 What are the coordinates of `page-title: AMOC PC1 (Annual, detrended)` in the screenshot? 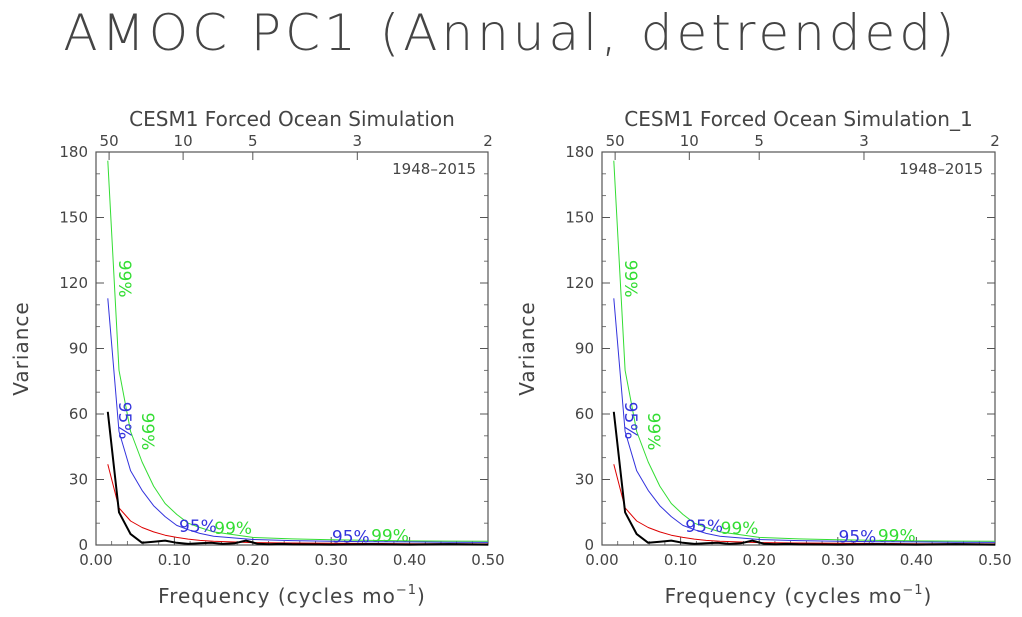 It's located at (511, 33).